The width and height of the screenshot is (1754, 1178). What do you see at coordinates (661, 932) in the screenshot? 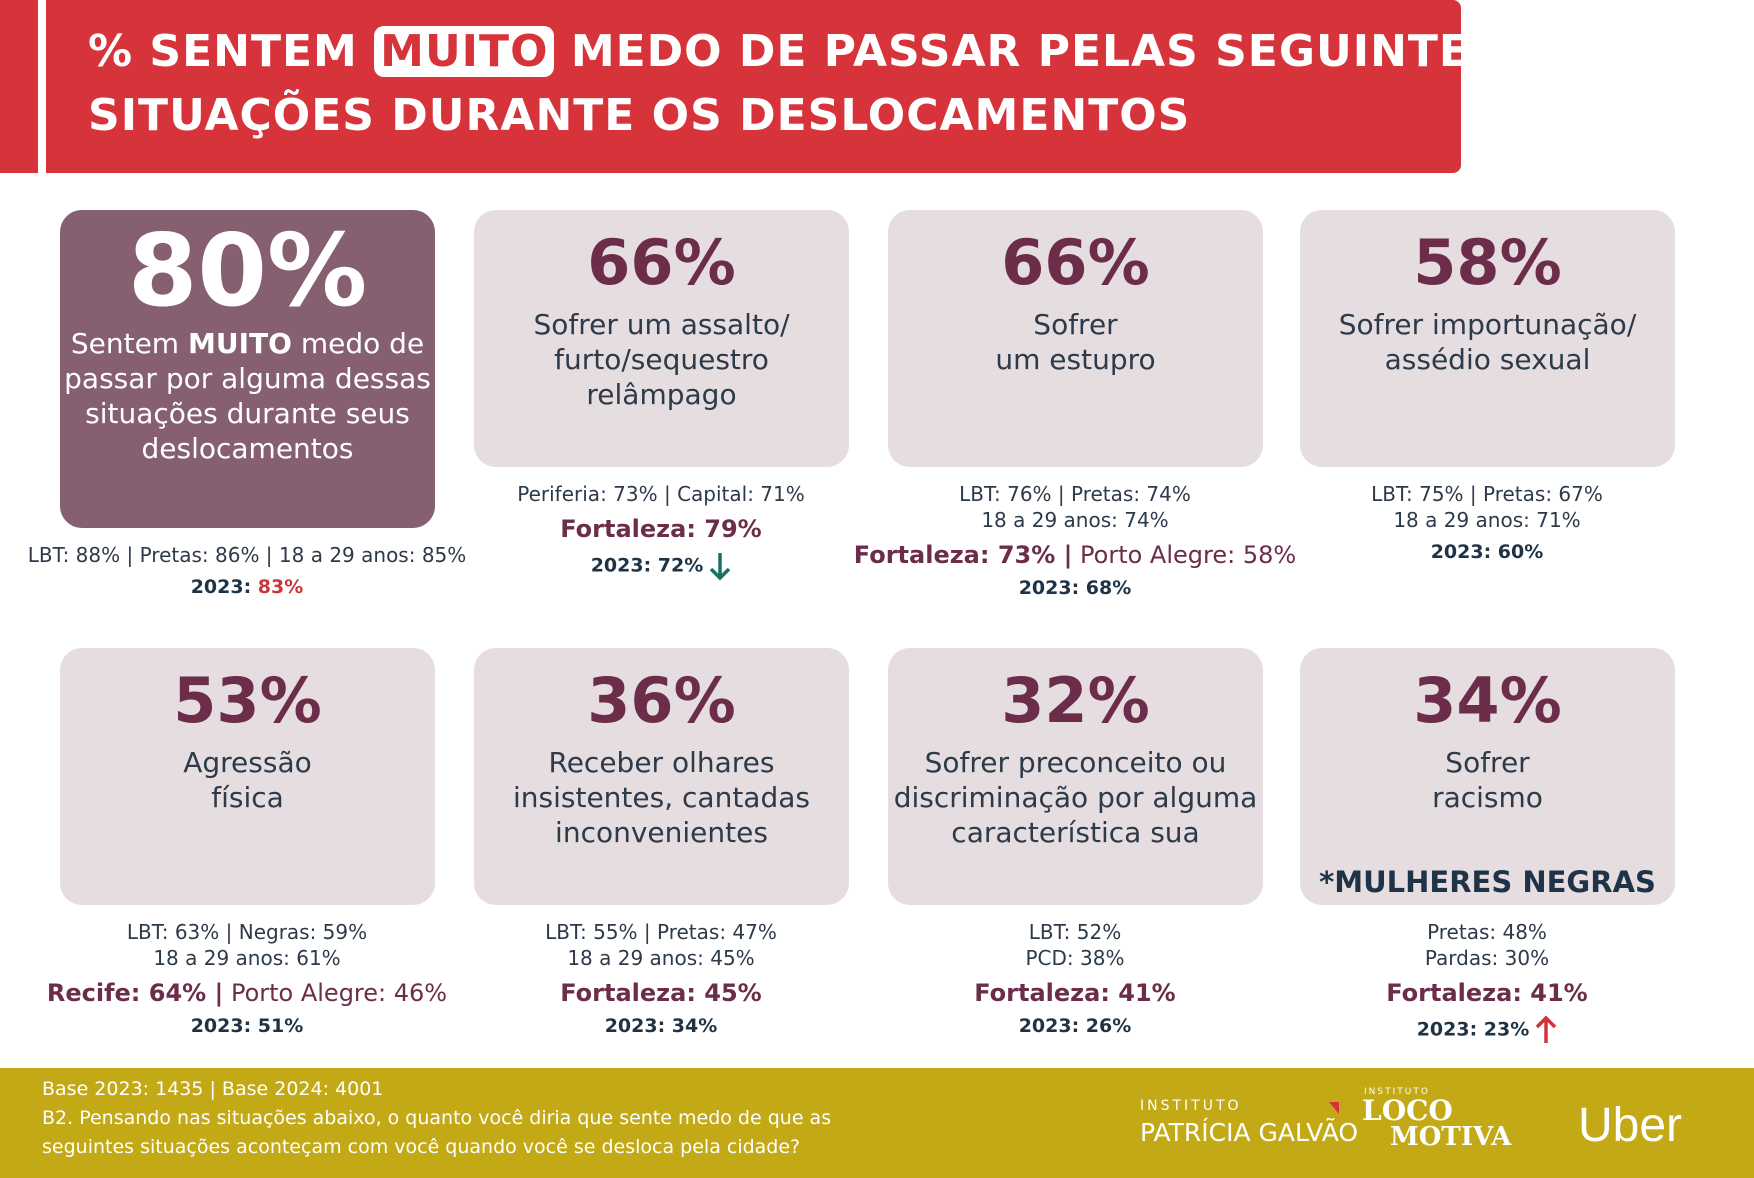
I see `note-line: LBT: 55% | Pretas: 47%` at bounding box center [661, 932].